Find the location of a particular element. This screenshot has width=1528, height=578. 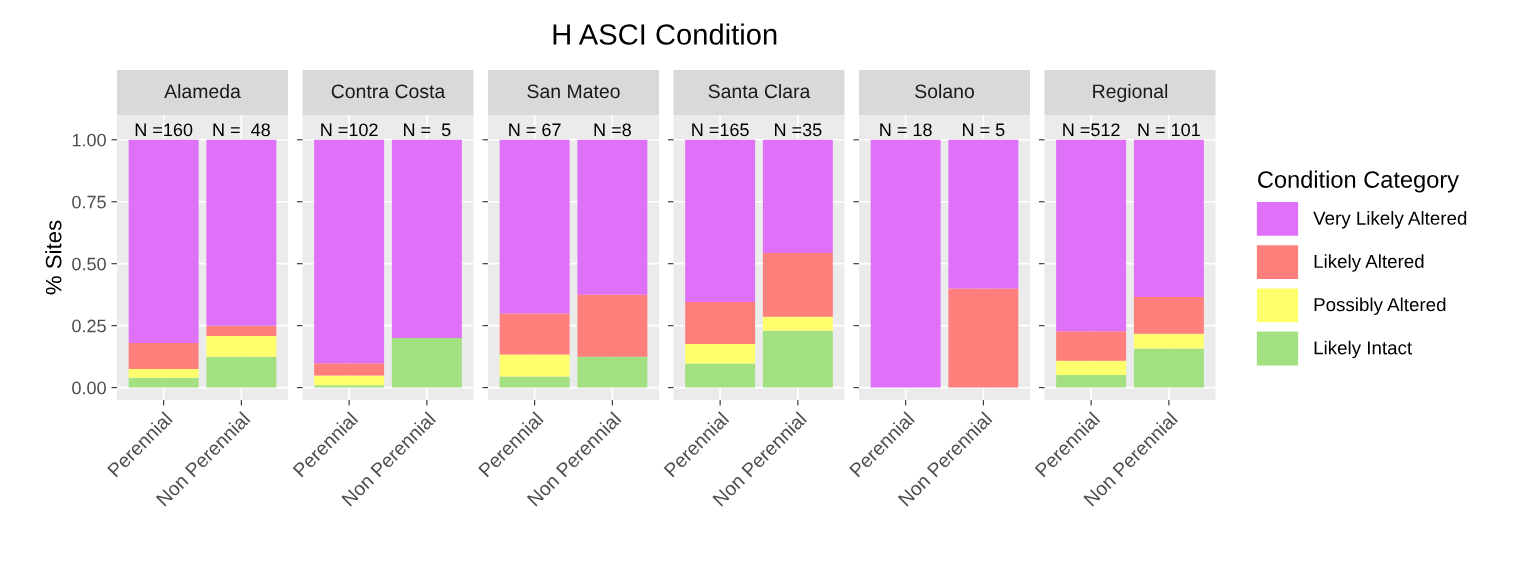

y-axis-title: % Sites is located at coordinates (53, 257).